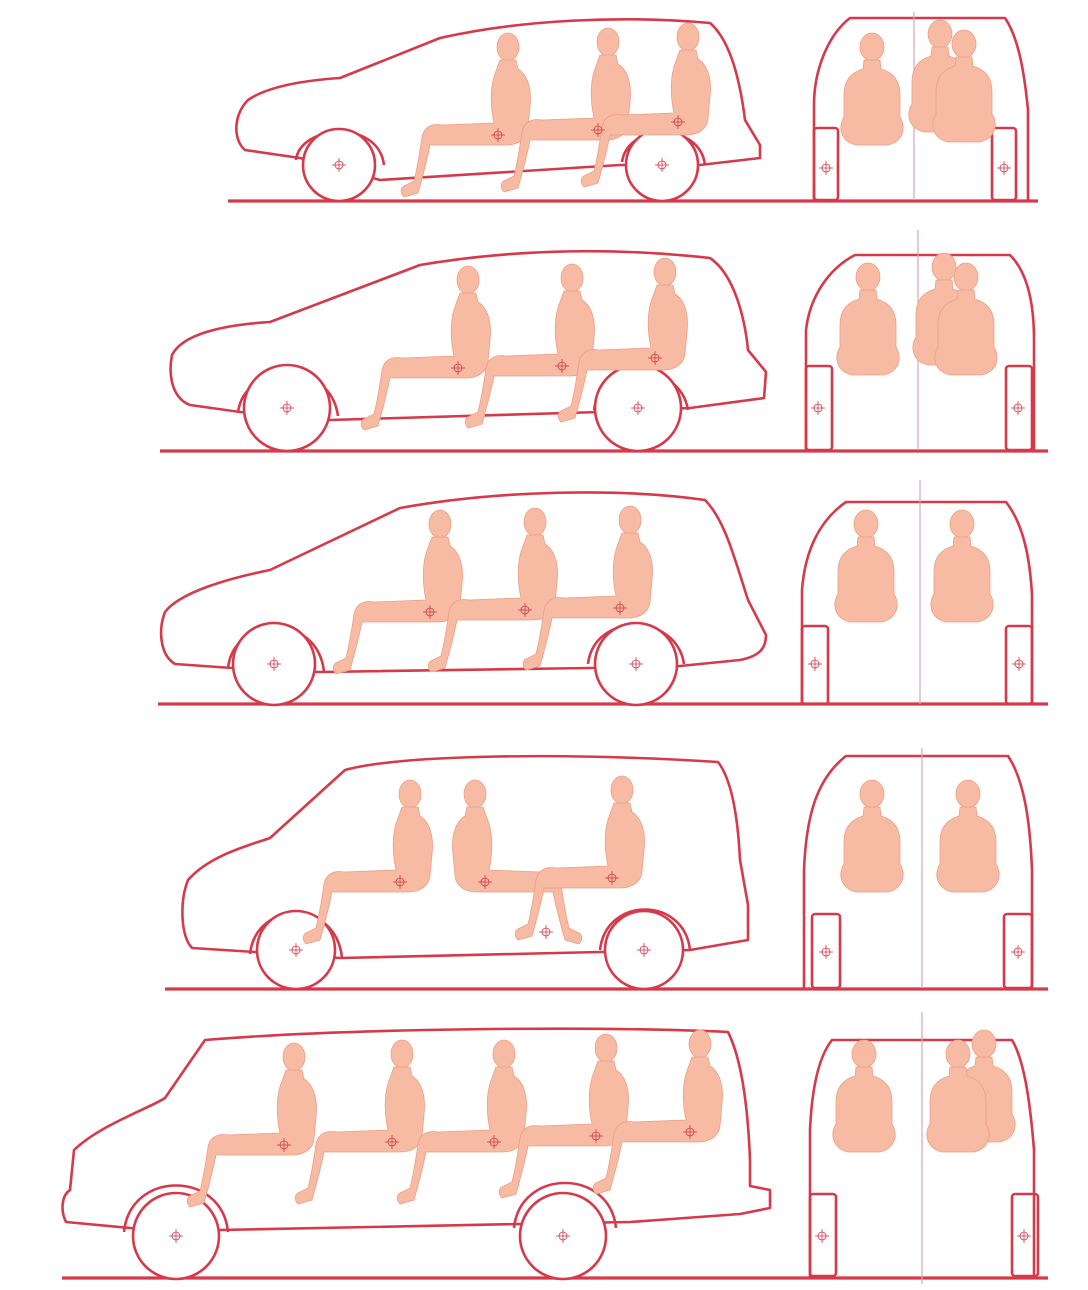 This screenshot has width=1088, height=1290. I want to click on wheel-arch-front, so click(176, 1208).